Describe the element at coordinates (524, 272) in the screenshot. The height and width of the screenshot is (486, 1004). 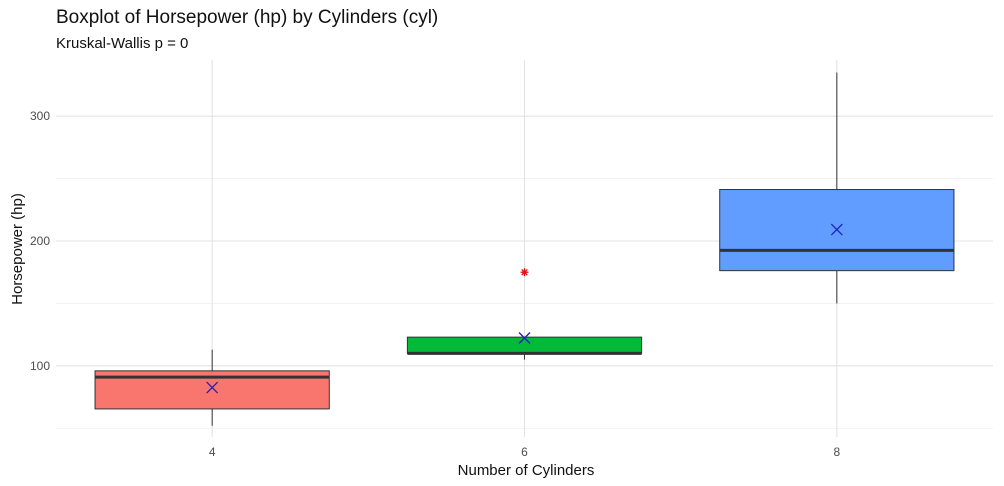
I see `outlier-point` at that location.